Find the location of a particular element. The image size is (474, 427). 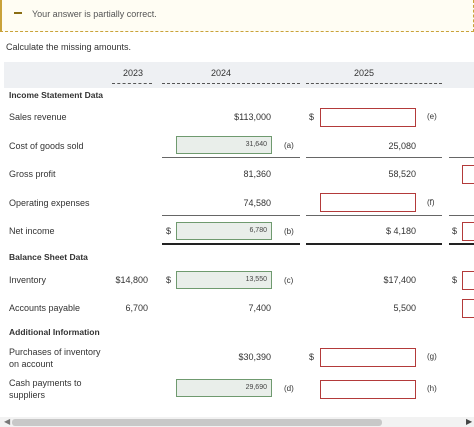

instructions: Calculate the missing amounts. is located at coordinates (69, 47).